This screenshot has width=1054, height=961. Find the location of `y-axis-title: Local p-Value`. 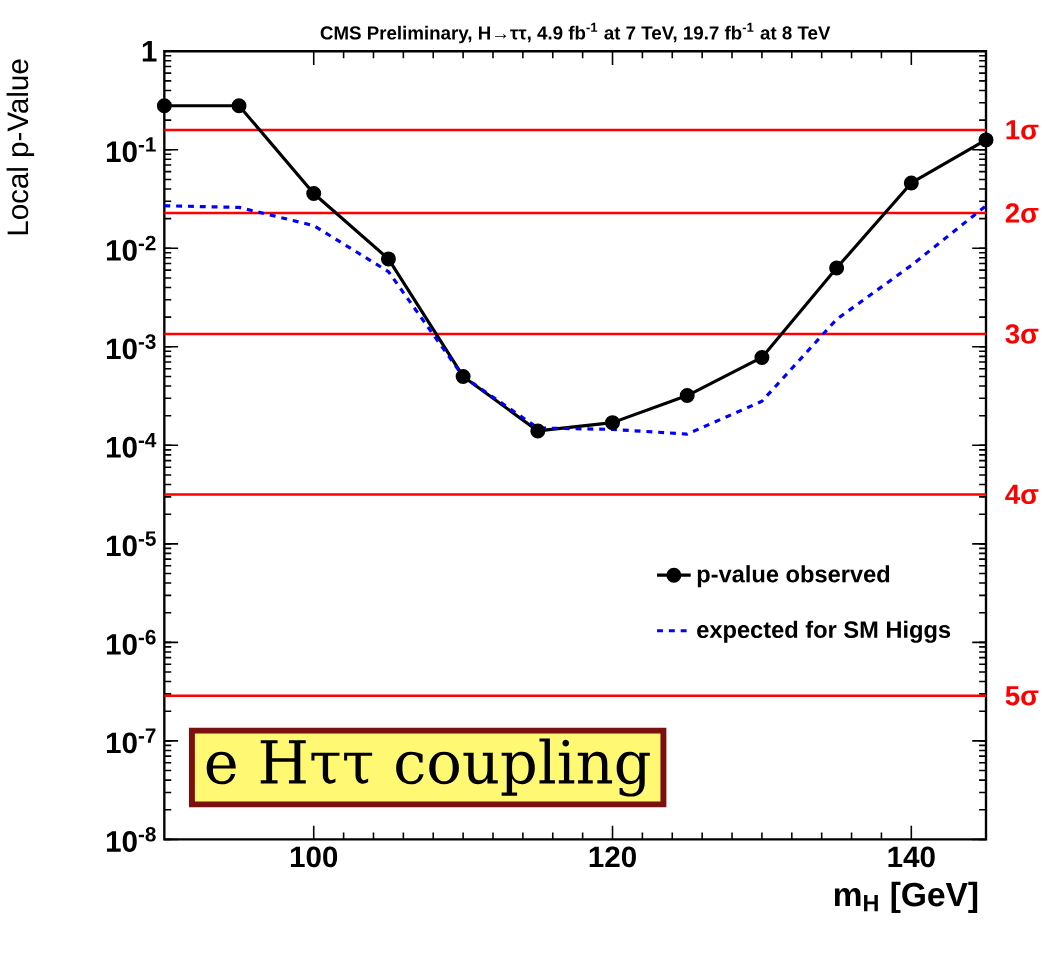

y-axis-title: Local p-Value is located at coordinates (20, 147).